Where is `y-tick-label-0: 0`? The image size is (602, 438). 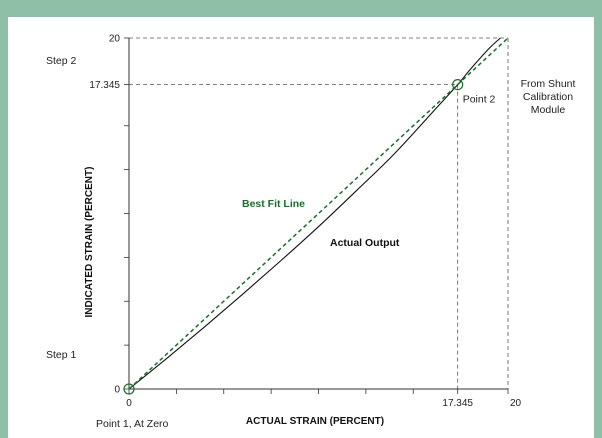 y-tick-label-0: 0 is located at coordinates (117, 390).